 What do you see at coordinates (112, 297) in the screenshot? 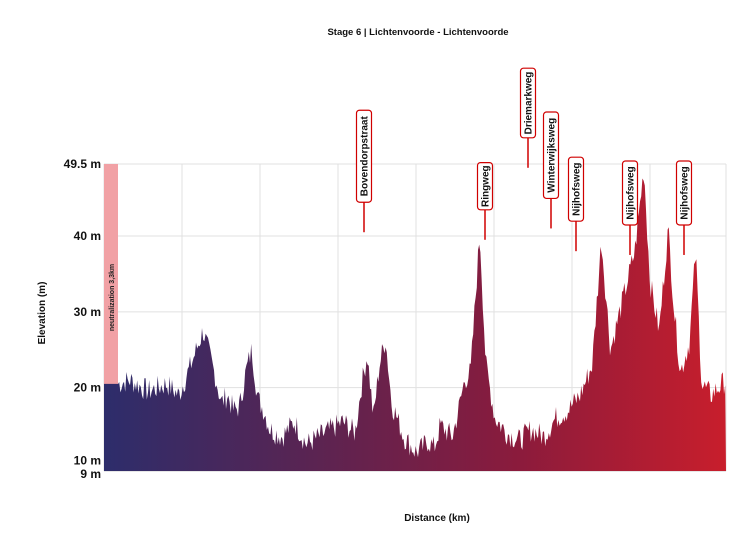
I see `neutralization-label: neutralization 3,3km` at bounding box center [112, 297].